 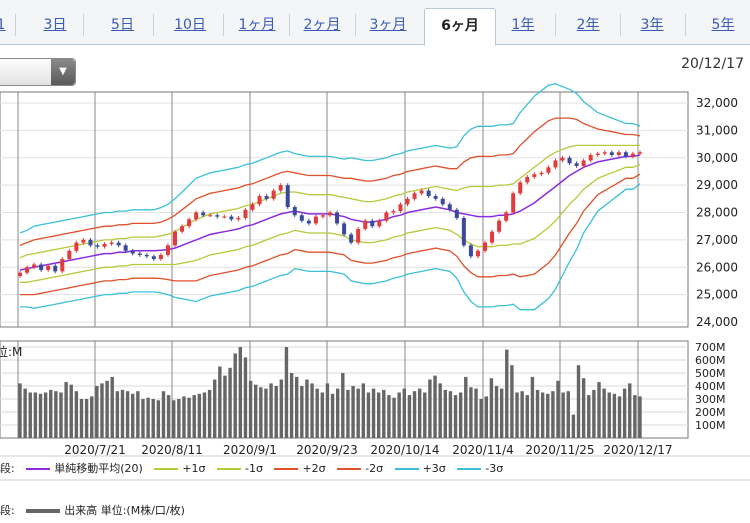 What do you see at coordinates (98, 468) in the screenshot?
I see `legend-sma-label: 単純移動平均(20)` at bounding box center [98, 468].